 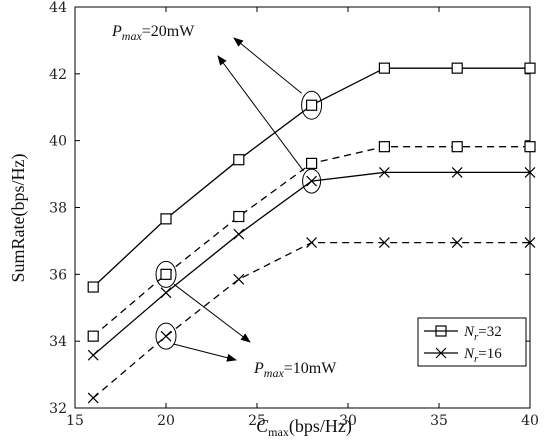 What do you see at coordinates (348, 421) in the screenshot?
I see `x-tick-label: 30` at bounding box center [348, 421].